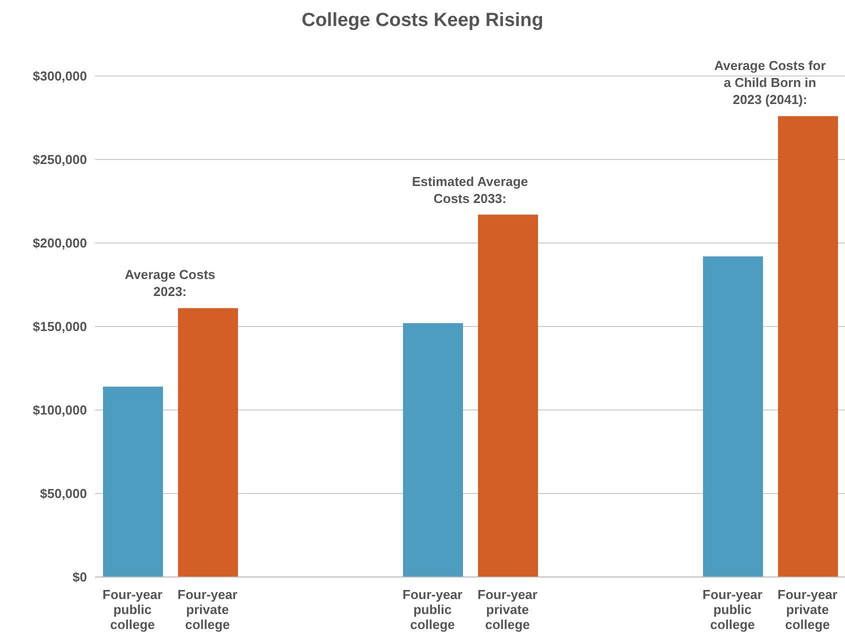 The image size is (845, 639). What do you see at coordinates (170, 283) in the screenshot?
I see `annotation: Average Costs 2023:` at bounding box center [170, 283].